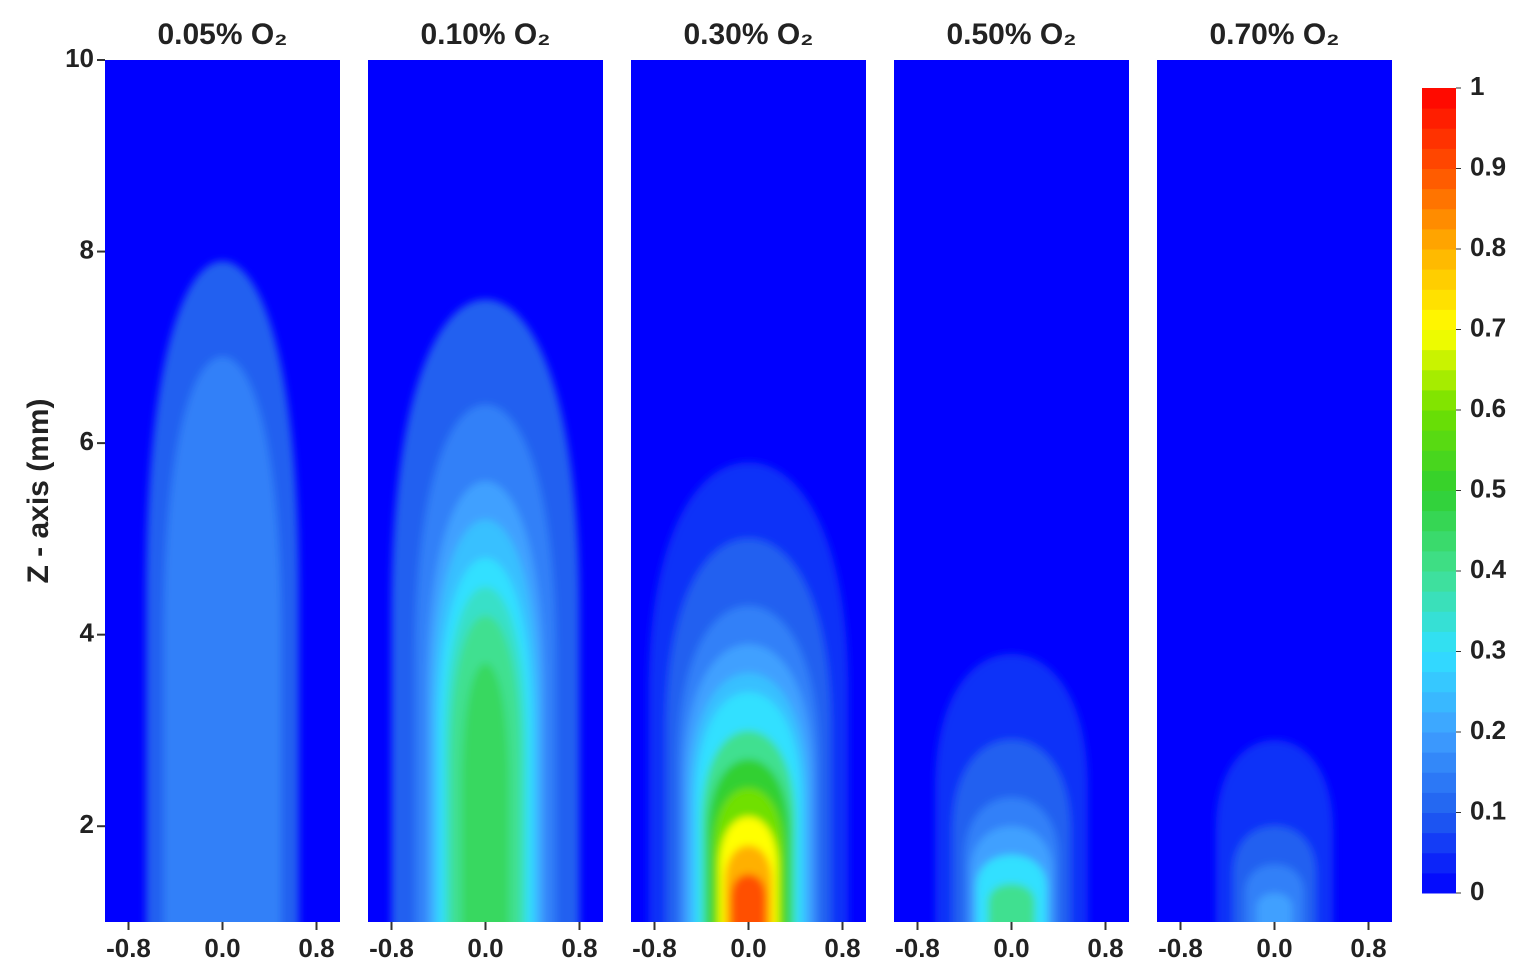 This screenshot has width=1529, height=972. What do you see at coordinates (1488, 166) in the screenshot?
I see `colorbar-tick-label: 0.9` at bounding box center [1488, 166].